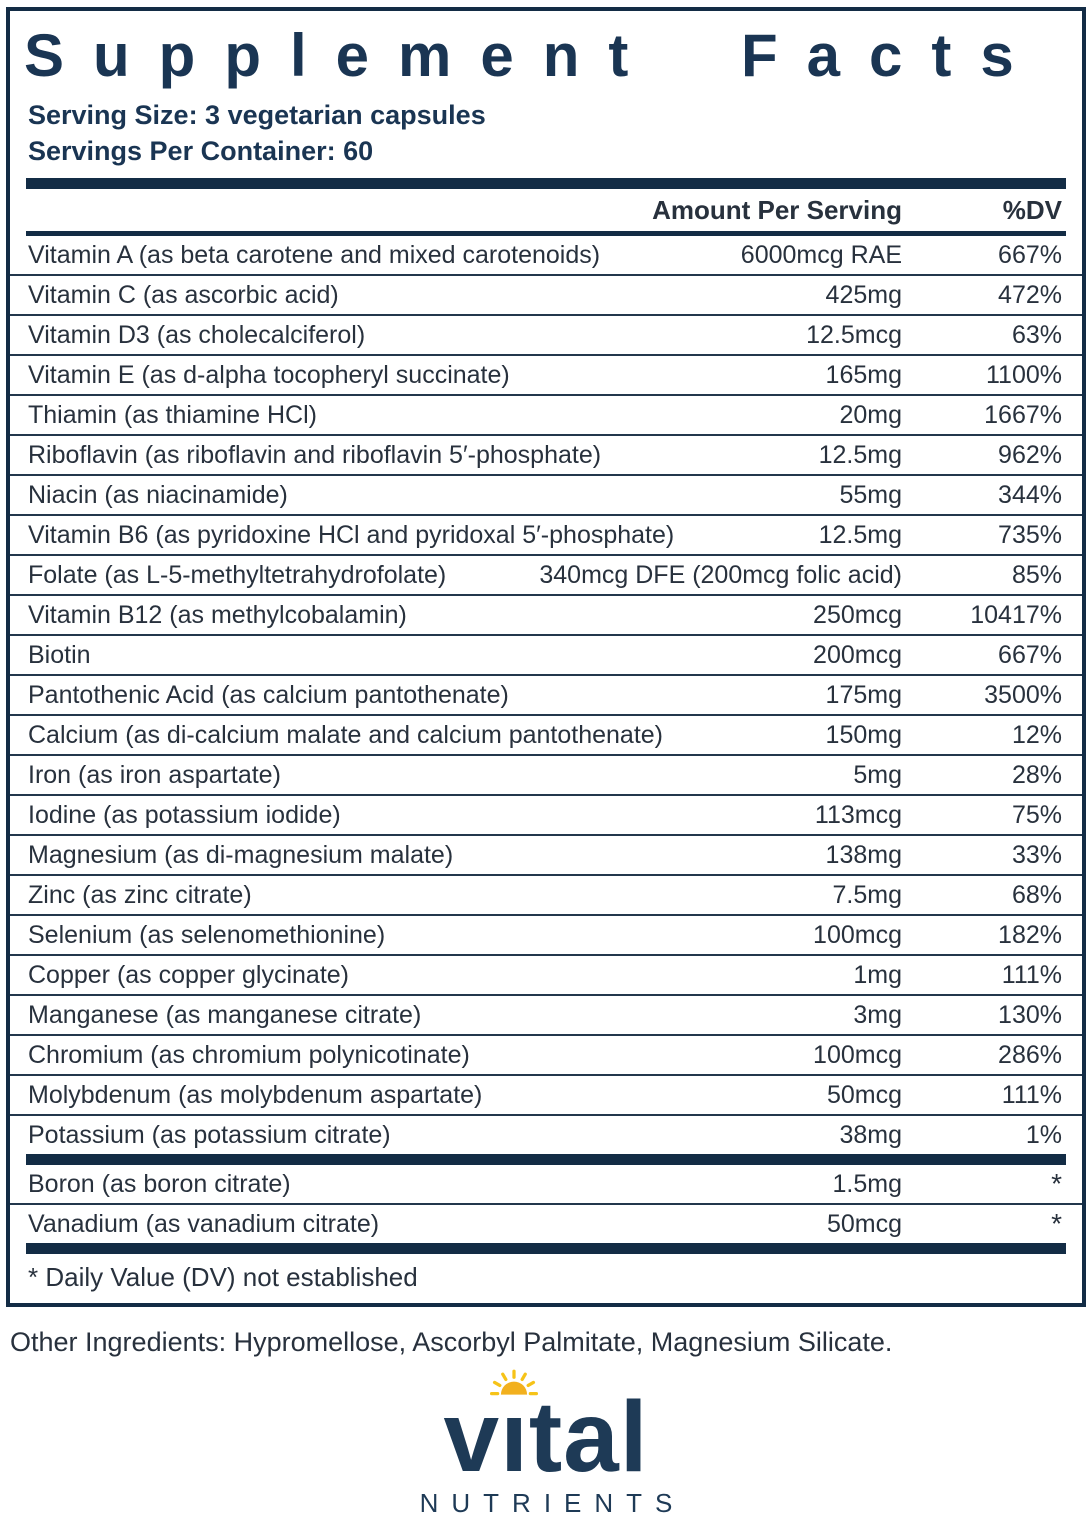  What do you see at coordinates (1036, 334) in the screenshot?
I see `nutrient-dv: 63%` at bounding box center [1036, 334].